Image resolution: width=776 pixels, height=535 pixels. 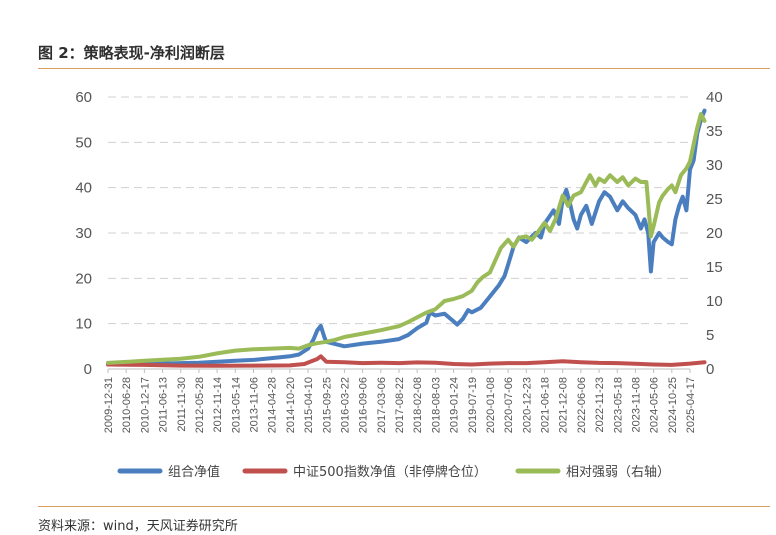 I want to click on right-axis-ticks: 0 5 10 15 20 25 30 35 40, so click(x=714, y=233).